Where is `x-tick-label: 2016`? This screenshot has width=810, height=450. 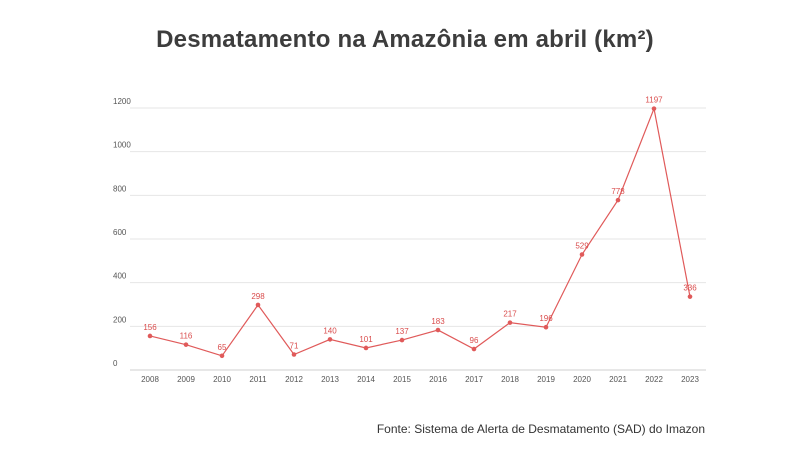
x-tick-label: 2016 is located at coordinates (438, 379).